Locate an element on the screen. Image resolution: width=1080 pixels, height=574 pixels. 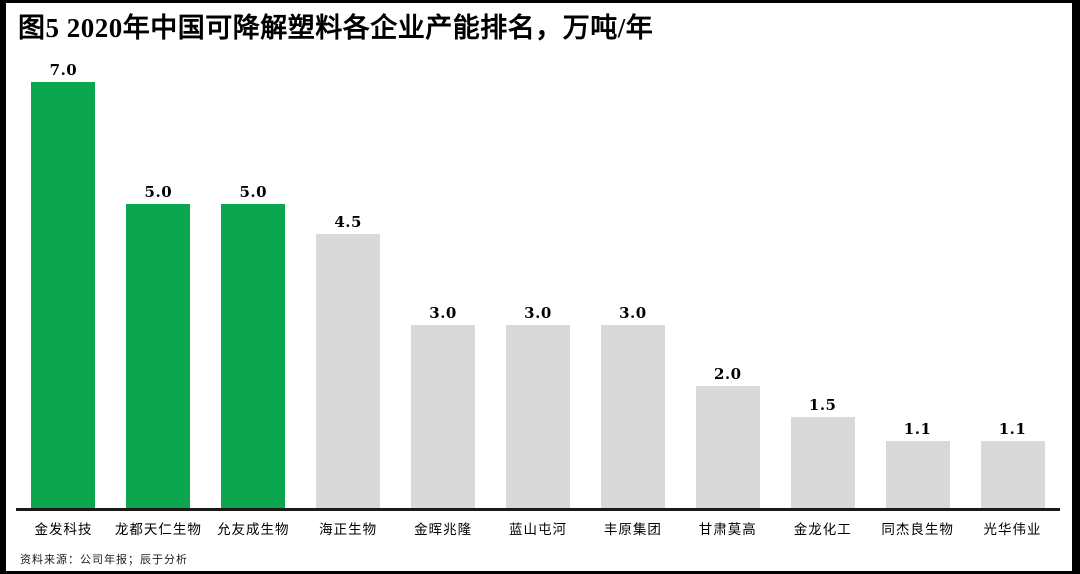
category-label: 金龙化工 is located at coordinates (822, 529).